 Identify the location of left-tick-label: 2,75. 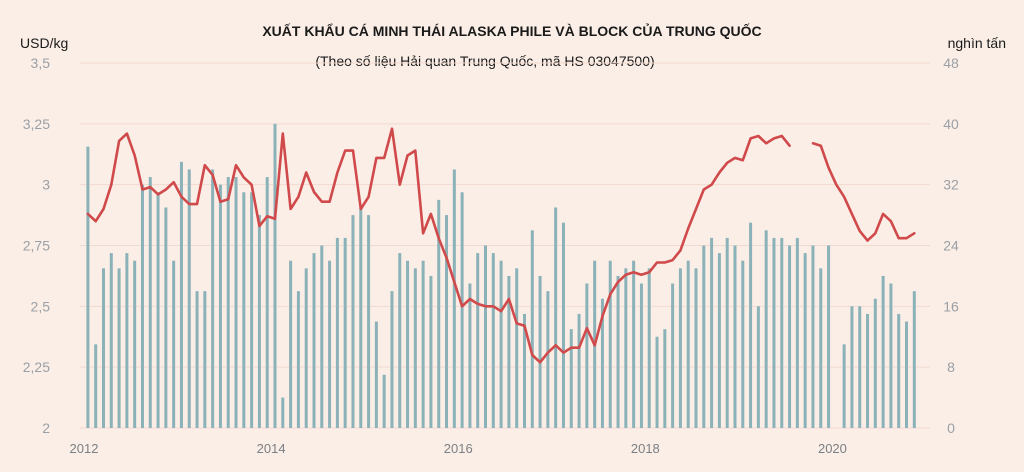
(36, 246).